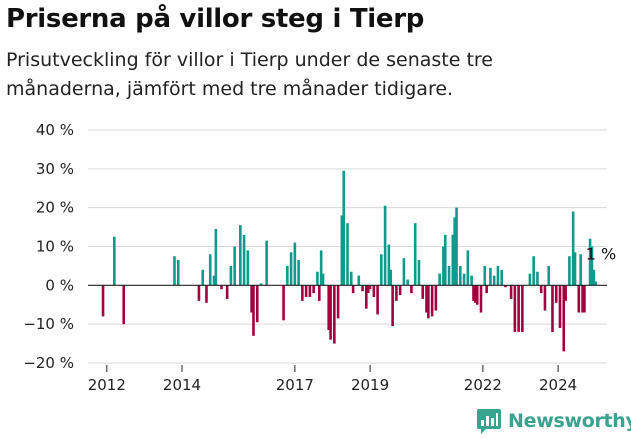 This screenshot has height=439, width=631. What do you see at coordinates (107, 385) in the screenshot?
I see `x-tick-label: 2012` at bounding box center [107, 385].